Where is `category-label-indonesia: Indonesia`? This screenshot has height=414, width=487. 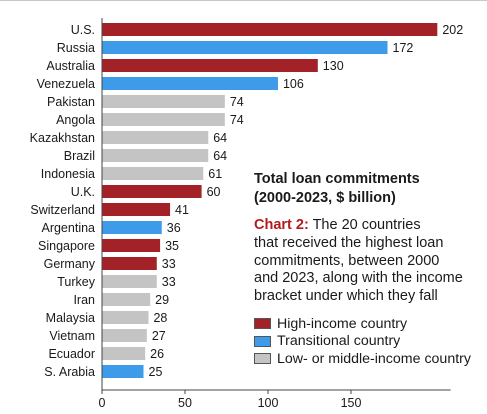 category-label-indonesia: Indonesia is located at coordinates (68, 174).